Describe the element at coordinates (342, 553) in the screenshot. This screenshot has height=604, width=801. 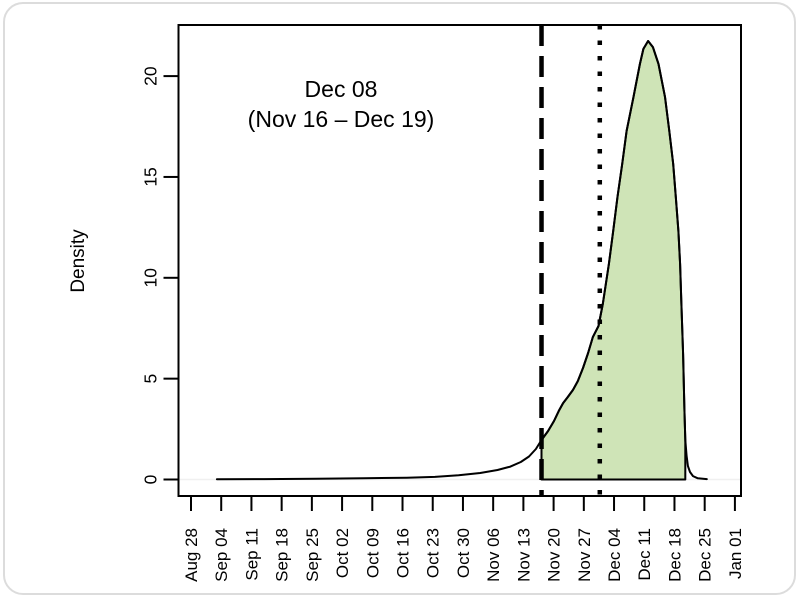
I see `x-tick-label: Oct 02` at that location.